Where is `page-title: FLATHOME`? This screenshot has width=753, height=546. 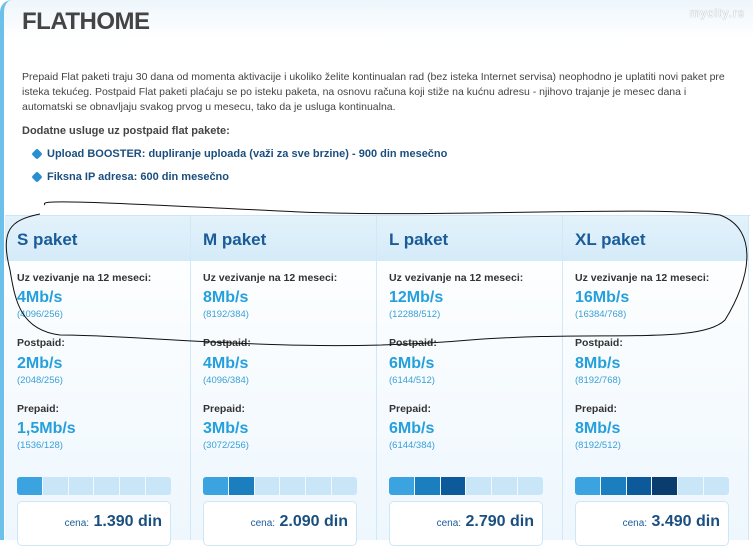 page-title: FLATHOME is located at coordinates (86, 21).